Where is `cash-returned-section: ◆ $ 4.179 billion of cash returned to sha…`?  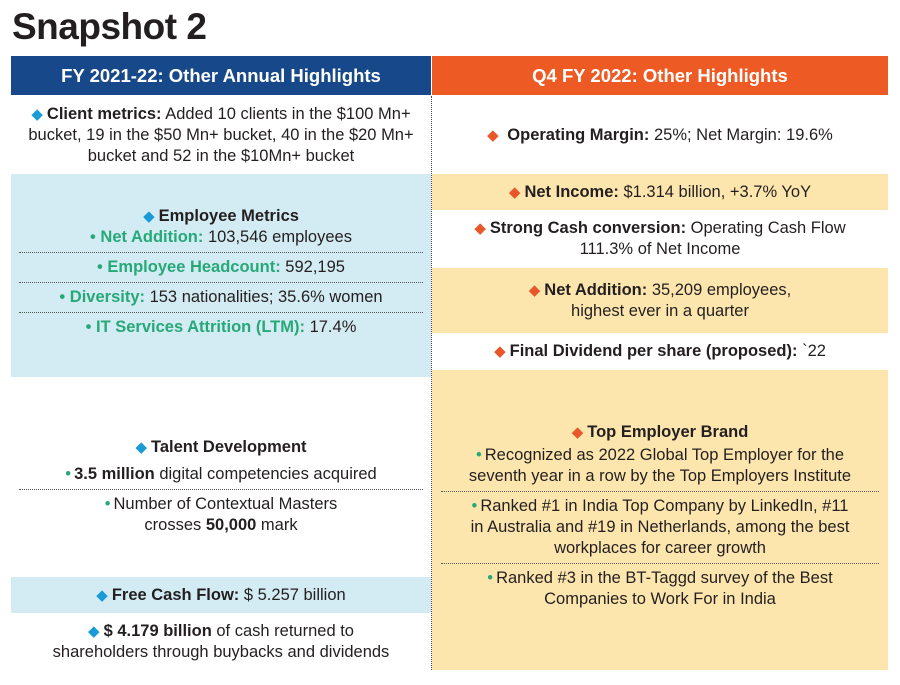 cash-returned-section: ◆ $ 4.179 billion of cash returned to sha… is located at coordinates (221, 641).